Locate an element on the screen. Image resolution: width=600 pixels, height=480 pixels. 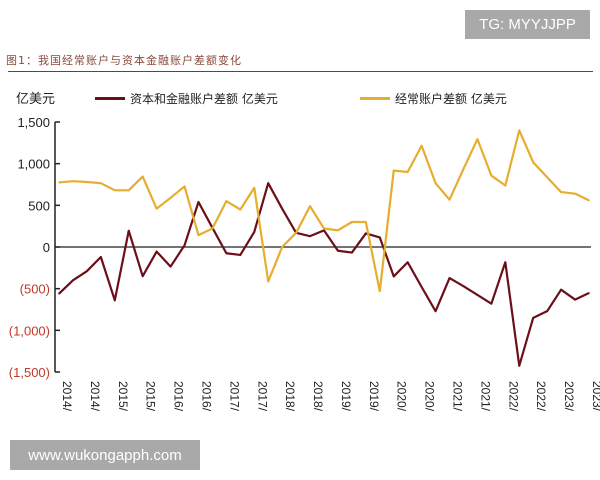
x-tick-label: 2018/ is located at coordinates (290, 396).